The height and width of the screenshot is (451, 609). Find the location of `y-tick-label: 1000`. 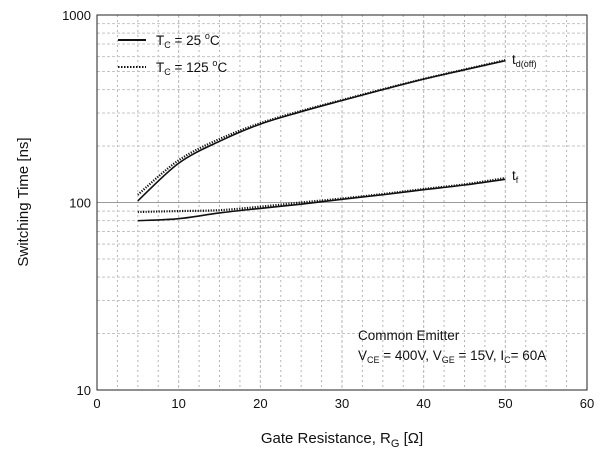

y-tick-label: 1000 is located at coordinates (76, 15).